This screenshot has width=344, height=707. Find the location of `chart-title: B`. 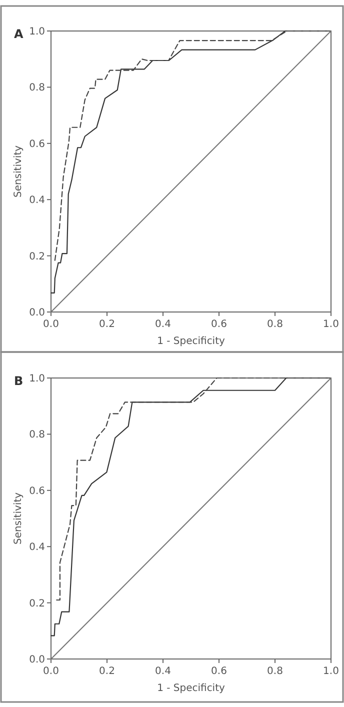

chart-title: B is located at coordinates (19, 381).